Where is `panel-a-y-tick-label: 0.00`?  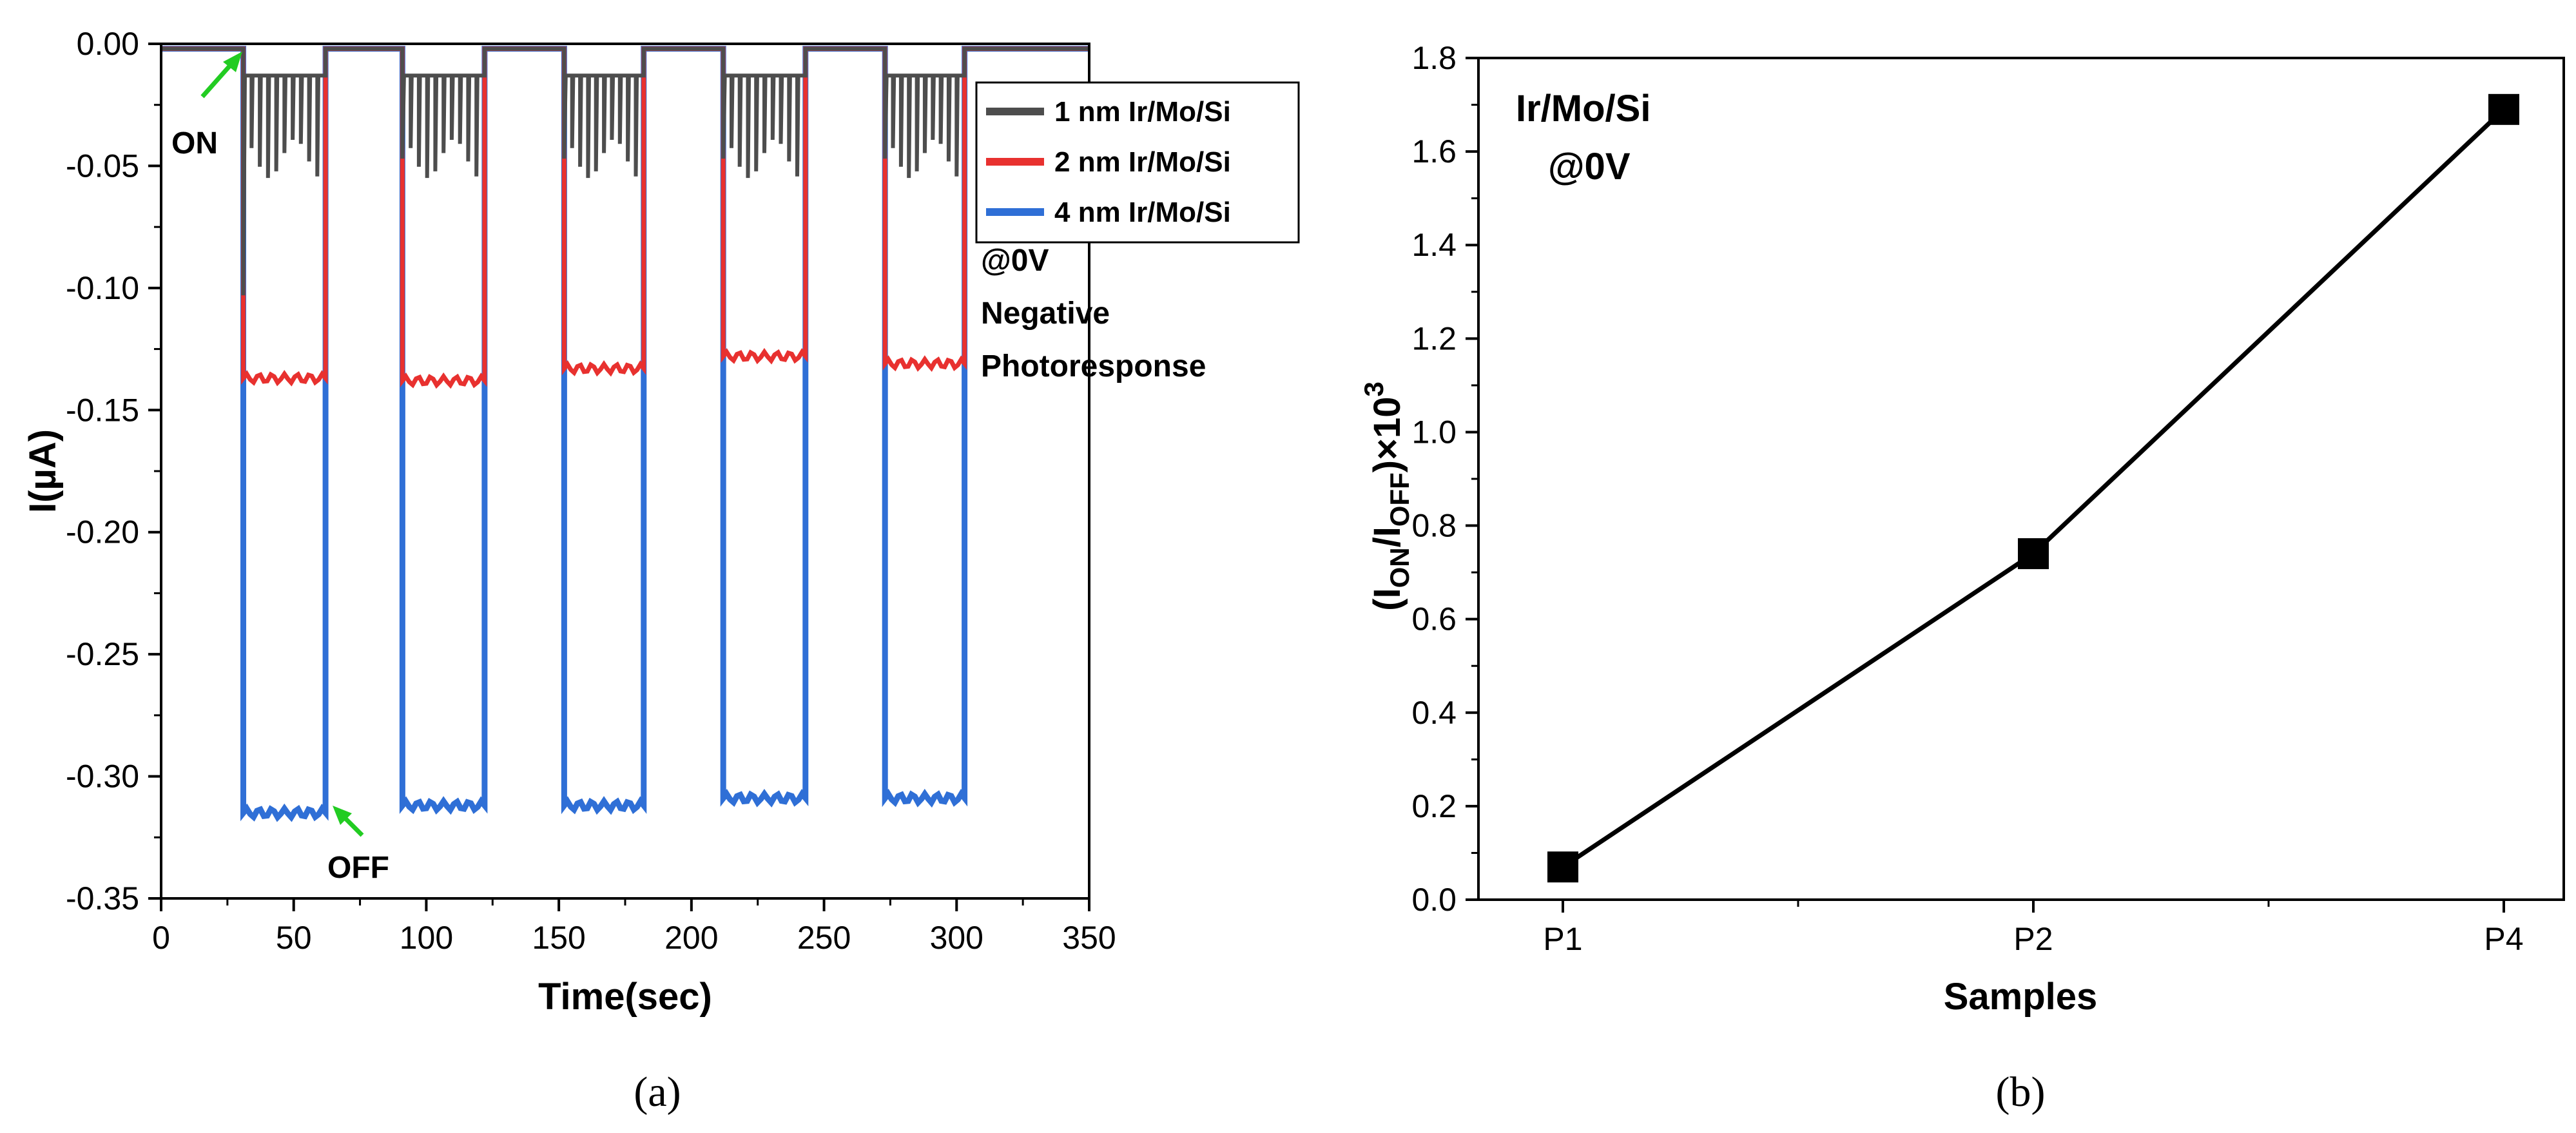
panel-a-y-tick-label: 0.00 is located at coordinates (108, 44).